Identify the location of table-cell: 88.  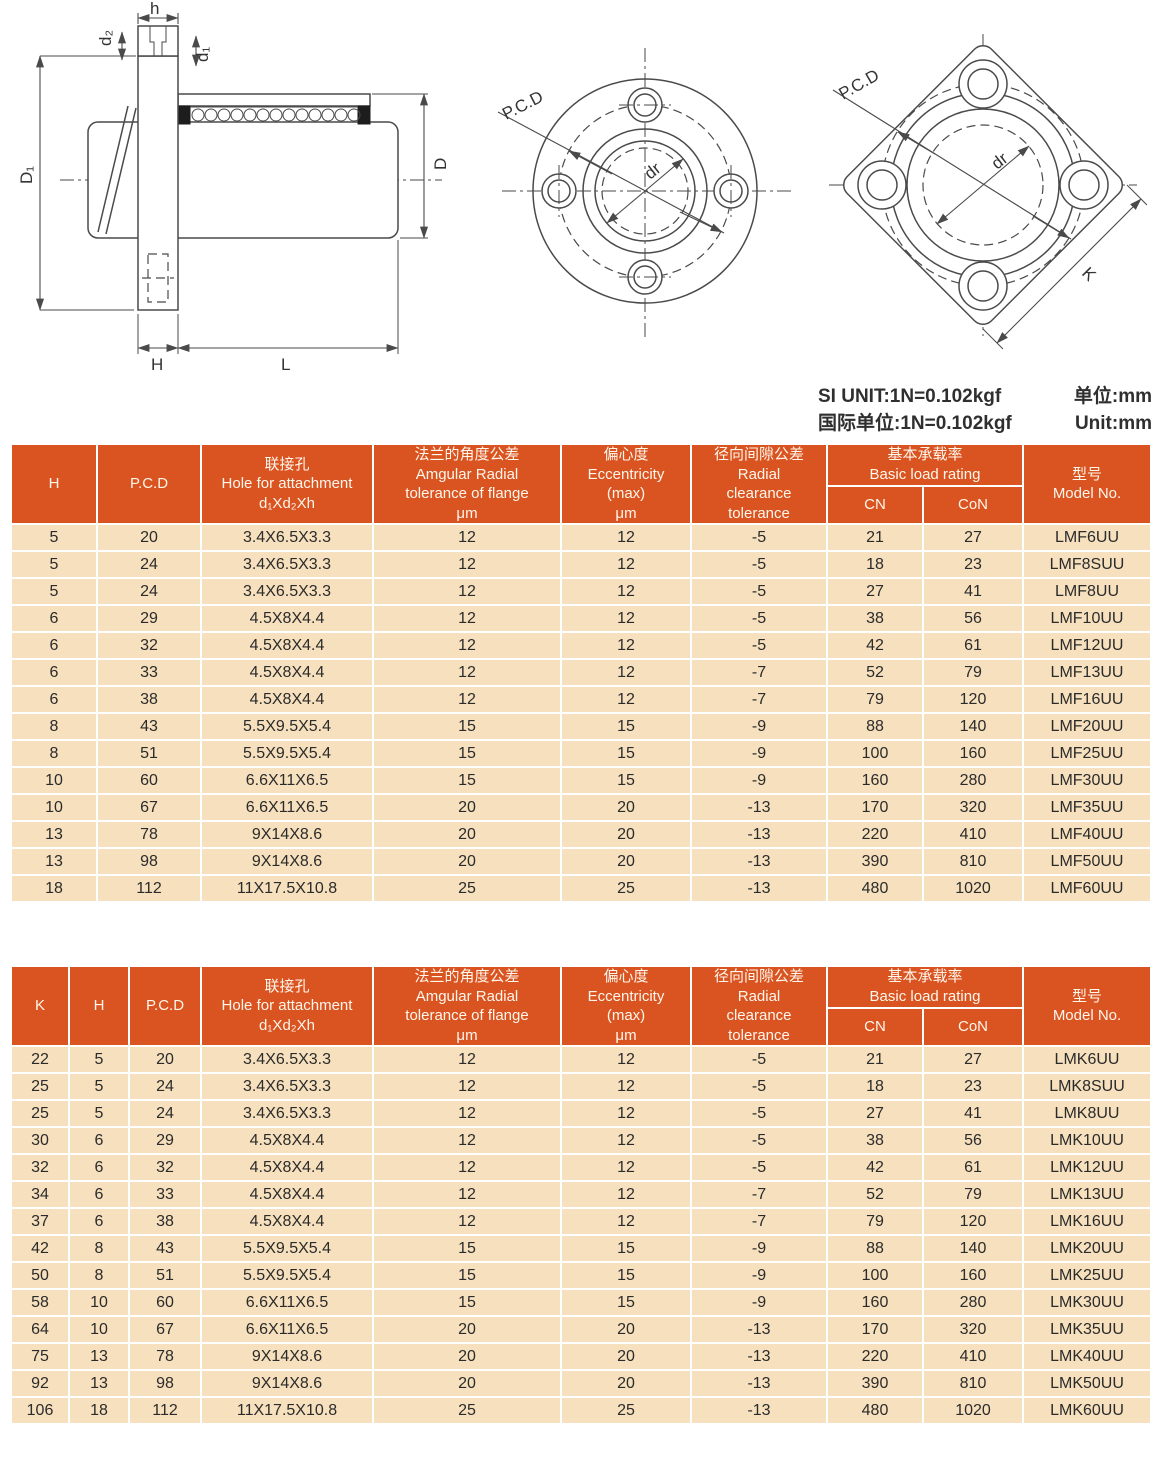
(875, 726).